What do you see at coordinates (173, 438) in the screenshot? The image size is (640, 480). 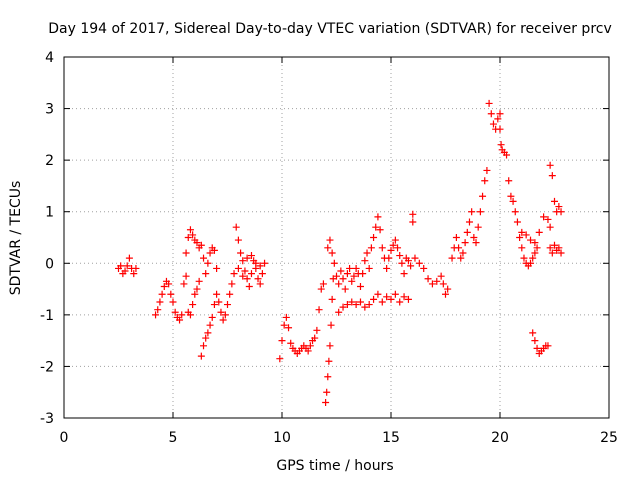 I see `x-tick-label: 5` at bounding box center [173, 438].